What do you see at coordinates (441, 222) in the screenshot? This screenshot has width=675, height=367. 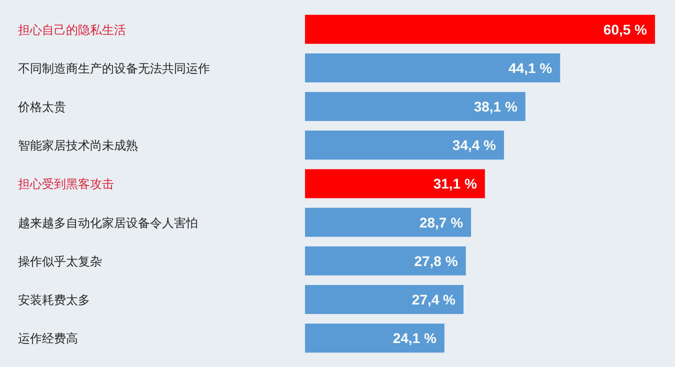 I see `data-label: 28,7 %` at bounding box center [441, 222].